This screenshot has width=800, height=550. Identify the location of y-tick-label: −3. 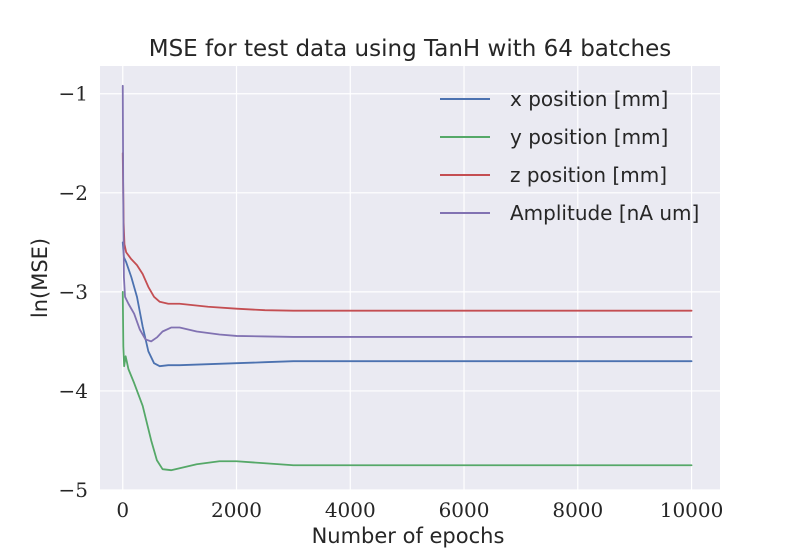
(73, 292).